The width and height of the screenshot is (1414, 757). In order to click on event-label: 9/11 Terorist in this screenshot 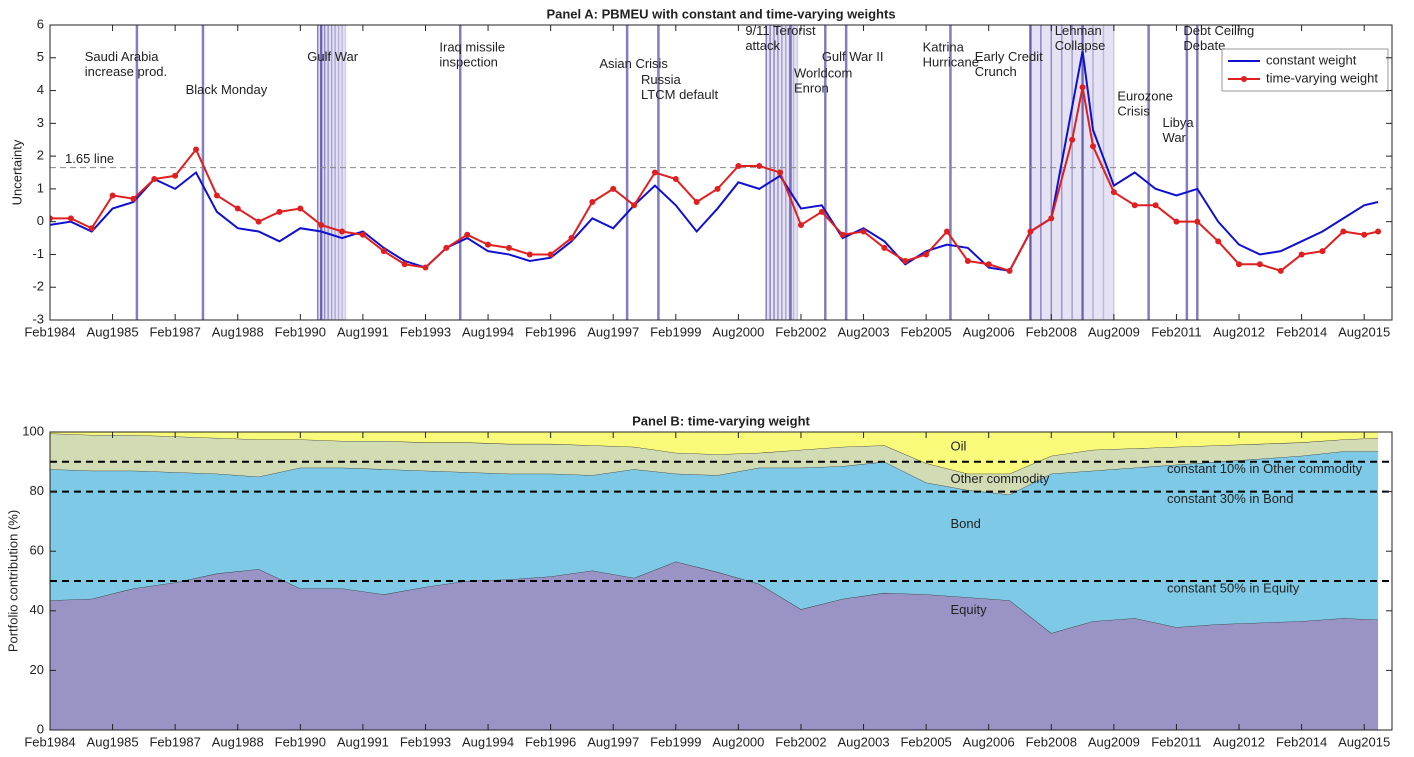, I will do `click(780, 30)`.